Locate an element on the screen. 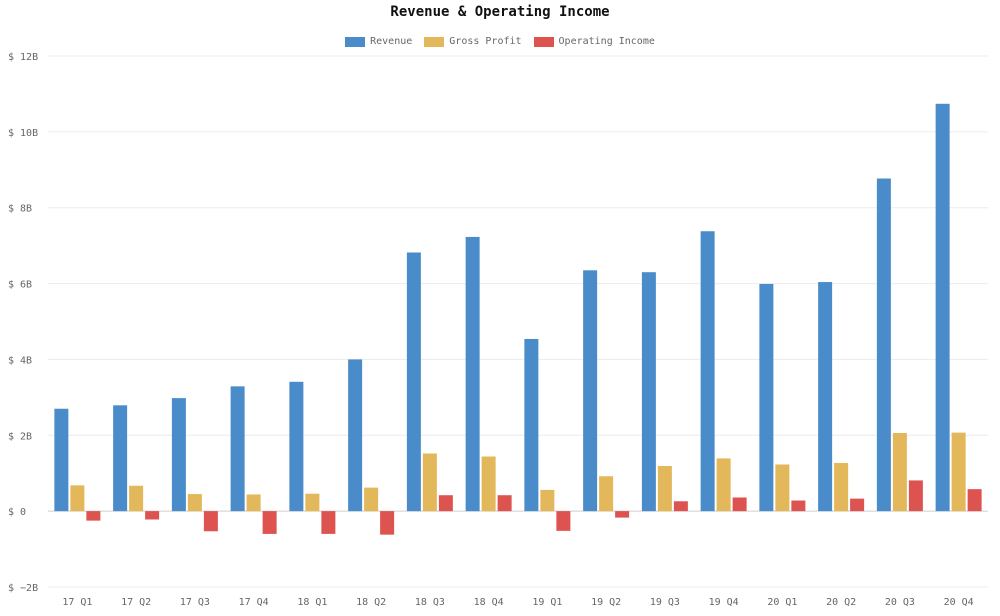 The image size is (1000, 616). y-tick-label: $ −2B is located at coordinates (23, 588).